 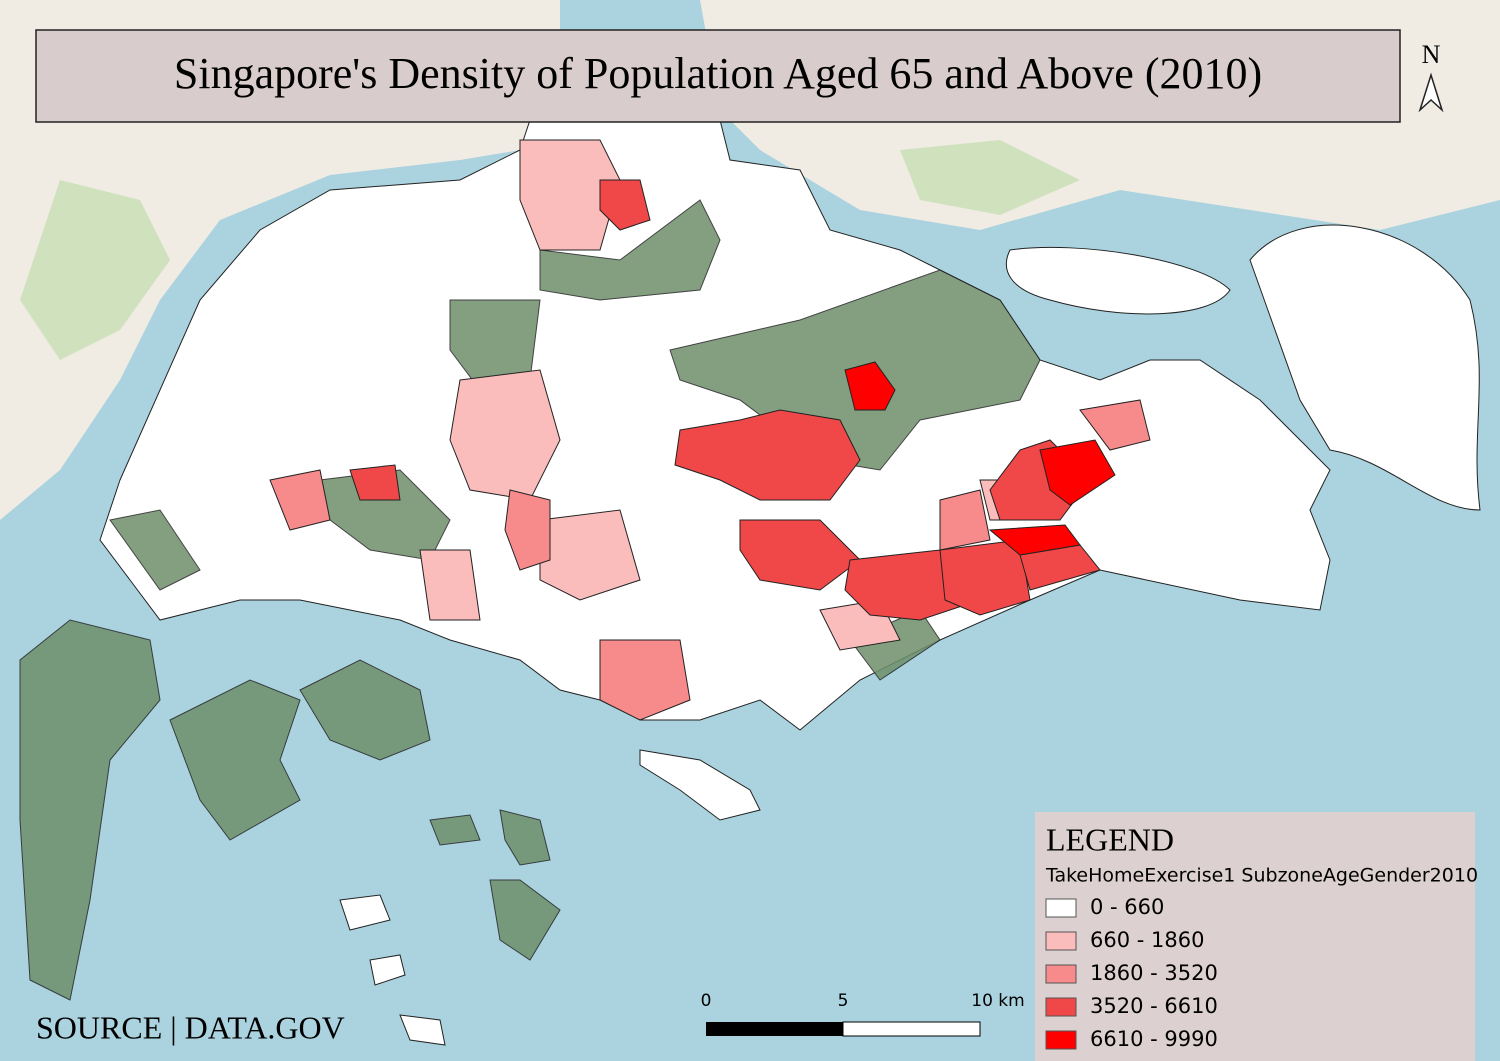 What do you see at coordinates (190, 1027) in the screenshot?
I see `source-label: SOURCE | DATA.GOV` at bounding box center [190, 1027].